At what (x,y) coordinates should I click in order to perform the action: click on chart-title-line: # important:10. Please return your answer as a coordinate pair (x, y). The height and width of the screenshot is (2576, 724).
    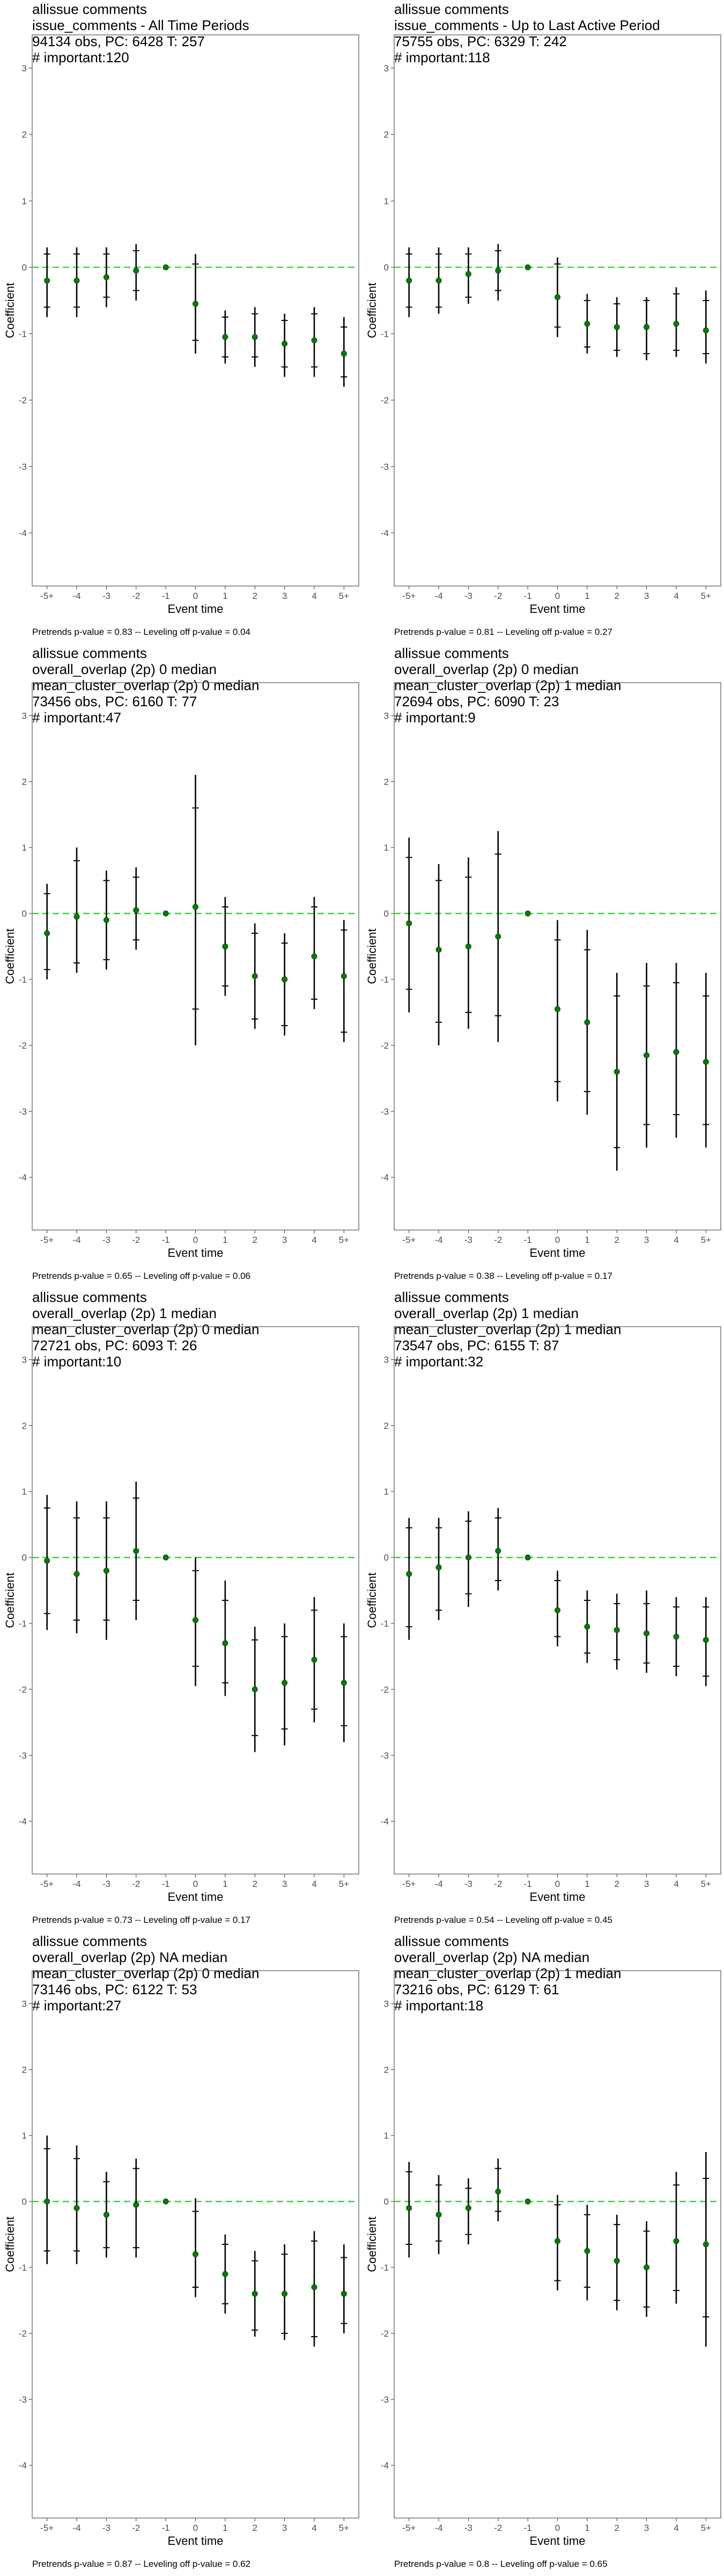
    Looking at the image, I should click on (77, 1361).